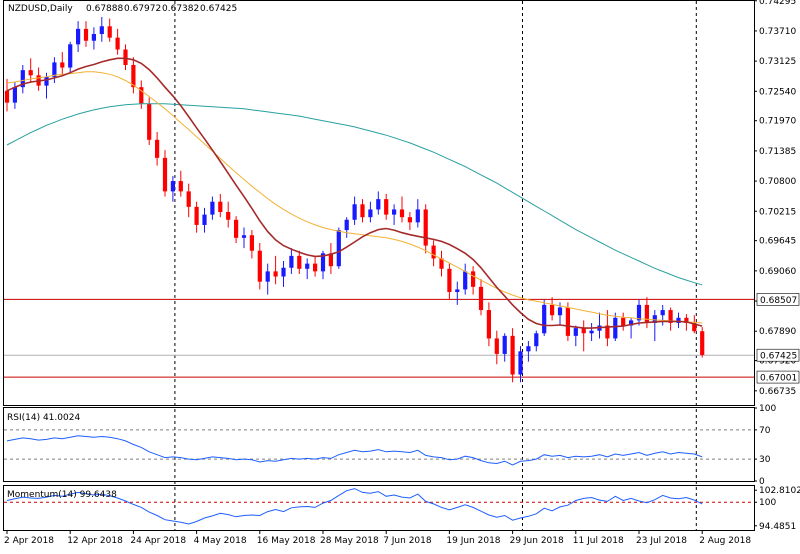 The height and width of the screenshot is (554, 800). I want to click on date-tick-label-3: 4 May 2018, so click(220, 541).